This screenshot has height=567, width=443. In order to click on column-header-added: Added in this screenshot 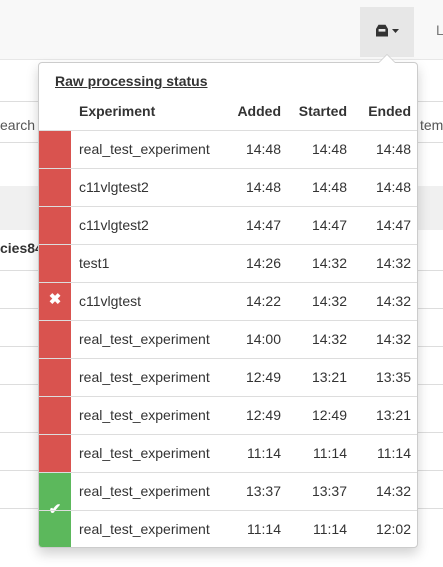, I will do `click(259, 111)`.